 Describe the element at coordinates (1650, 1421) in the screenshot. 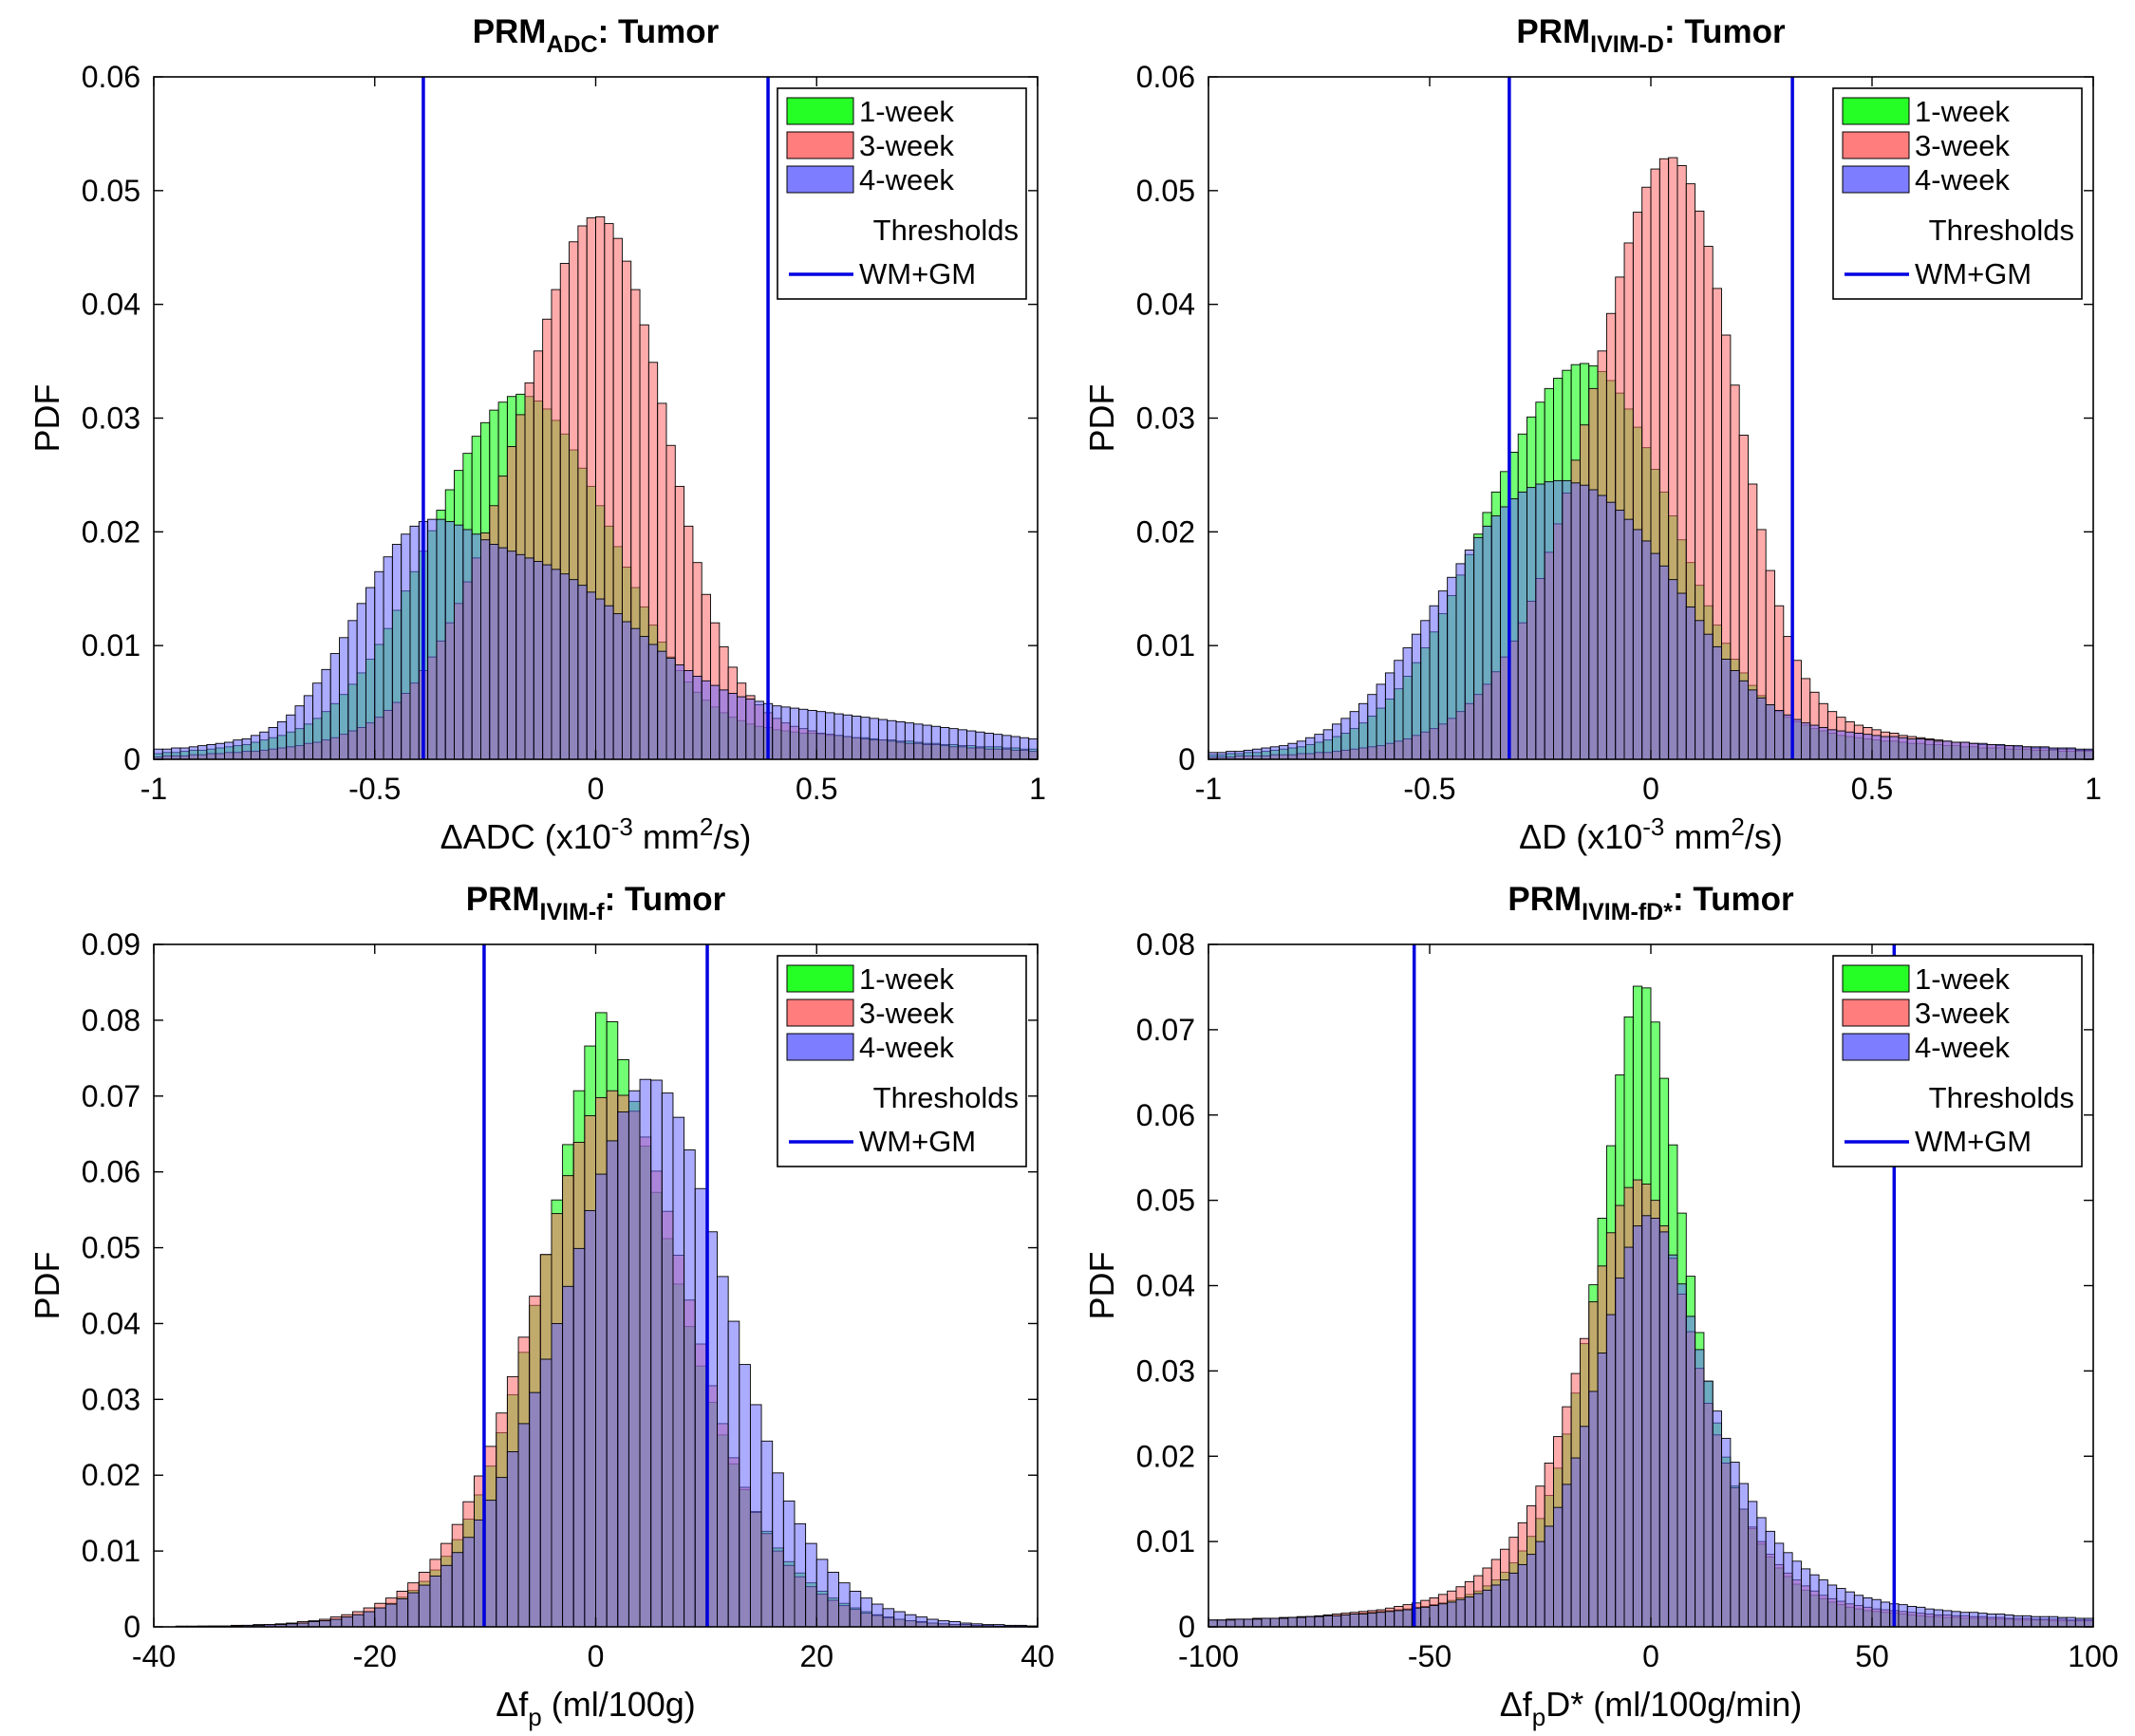

I see `series-4-week` at that location.